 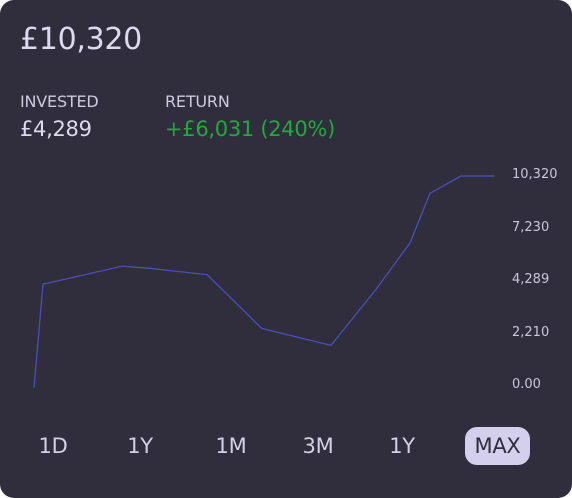 I want to click on invested-value: £4,289, so click(x=56, y=129).